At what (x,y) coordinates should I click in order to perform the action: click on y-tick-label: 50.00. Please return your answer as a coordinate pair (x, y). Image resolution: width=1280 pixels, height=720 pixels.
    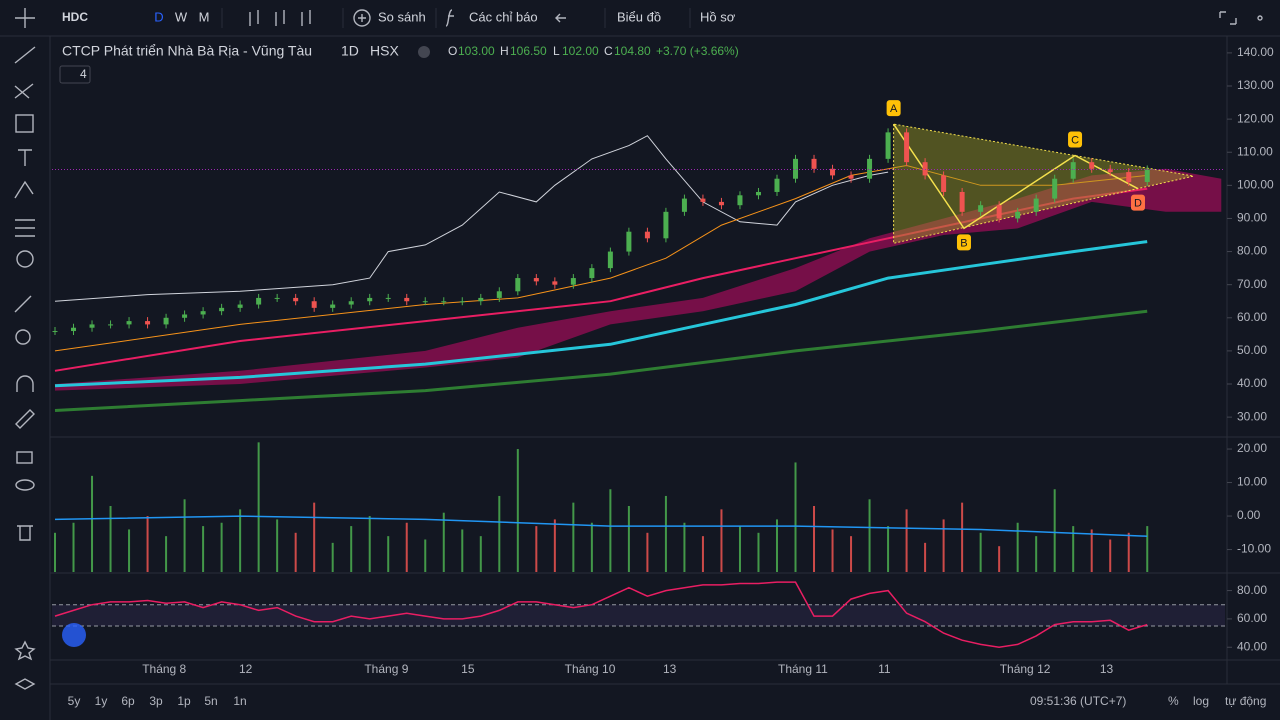
    Looking at the image, I should click on (1252, 350).